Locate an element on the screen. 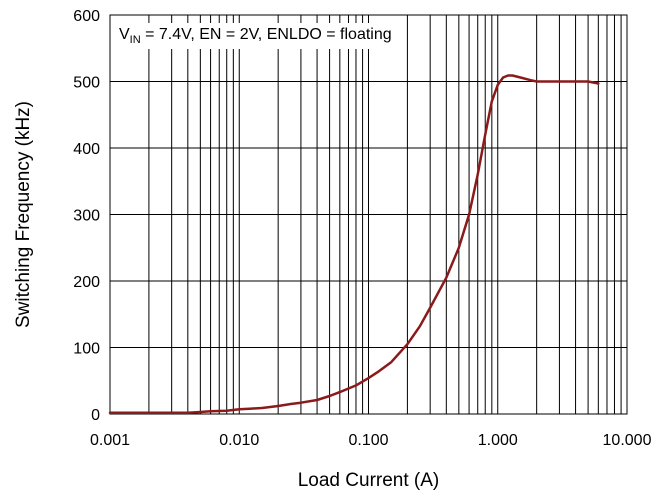 The width and height of the screenshot is (671, 495). x-tick-label: 10.000 is located at coordinates (627, 440).